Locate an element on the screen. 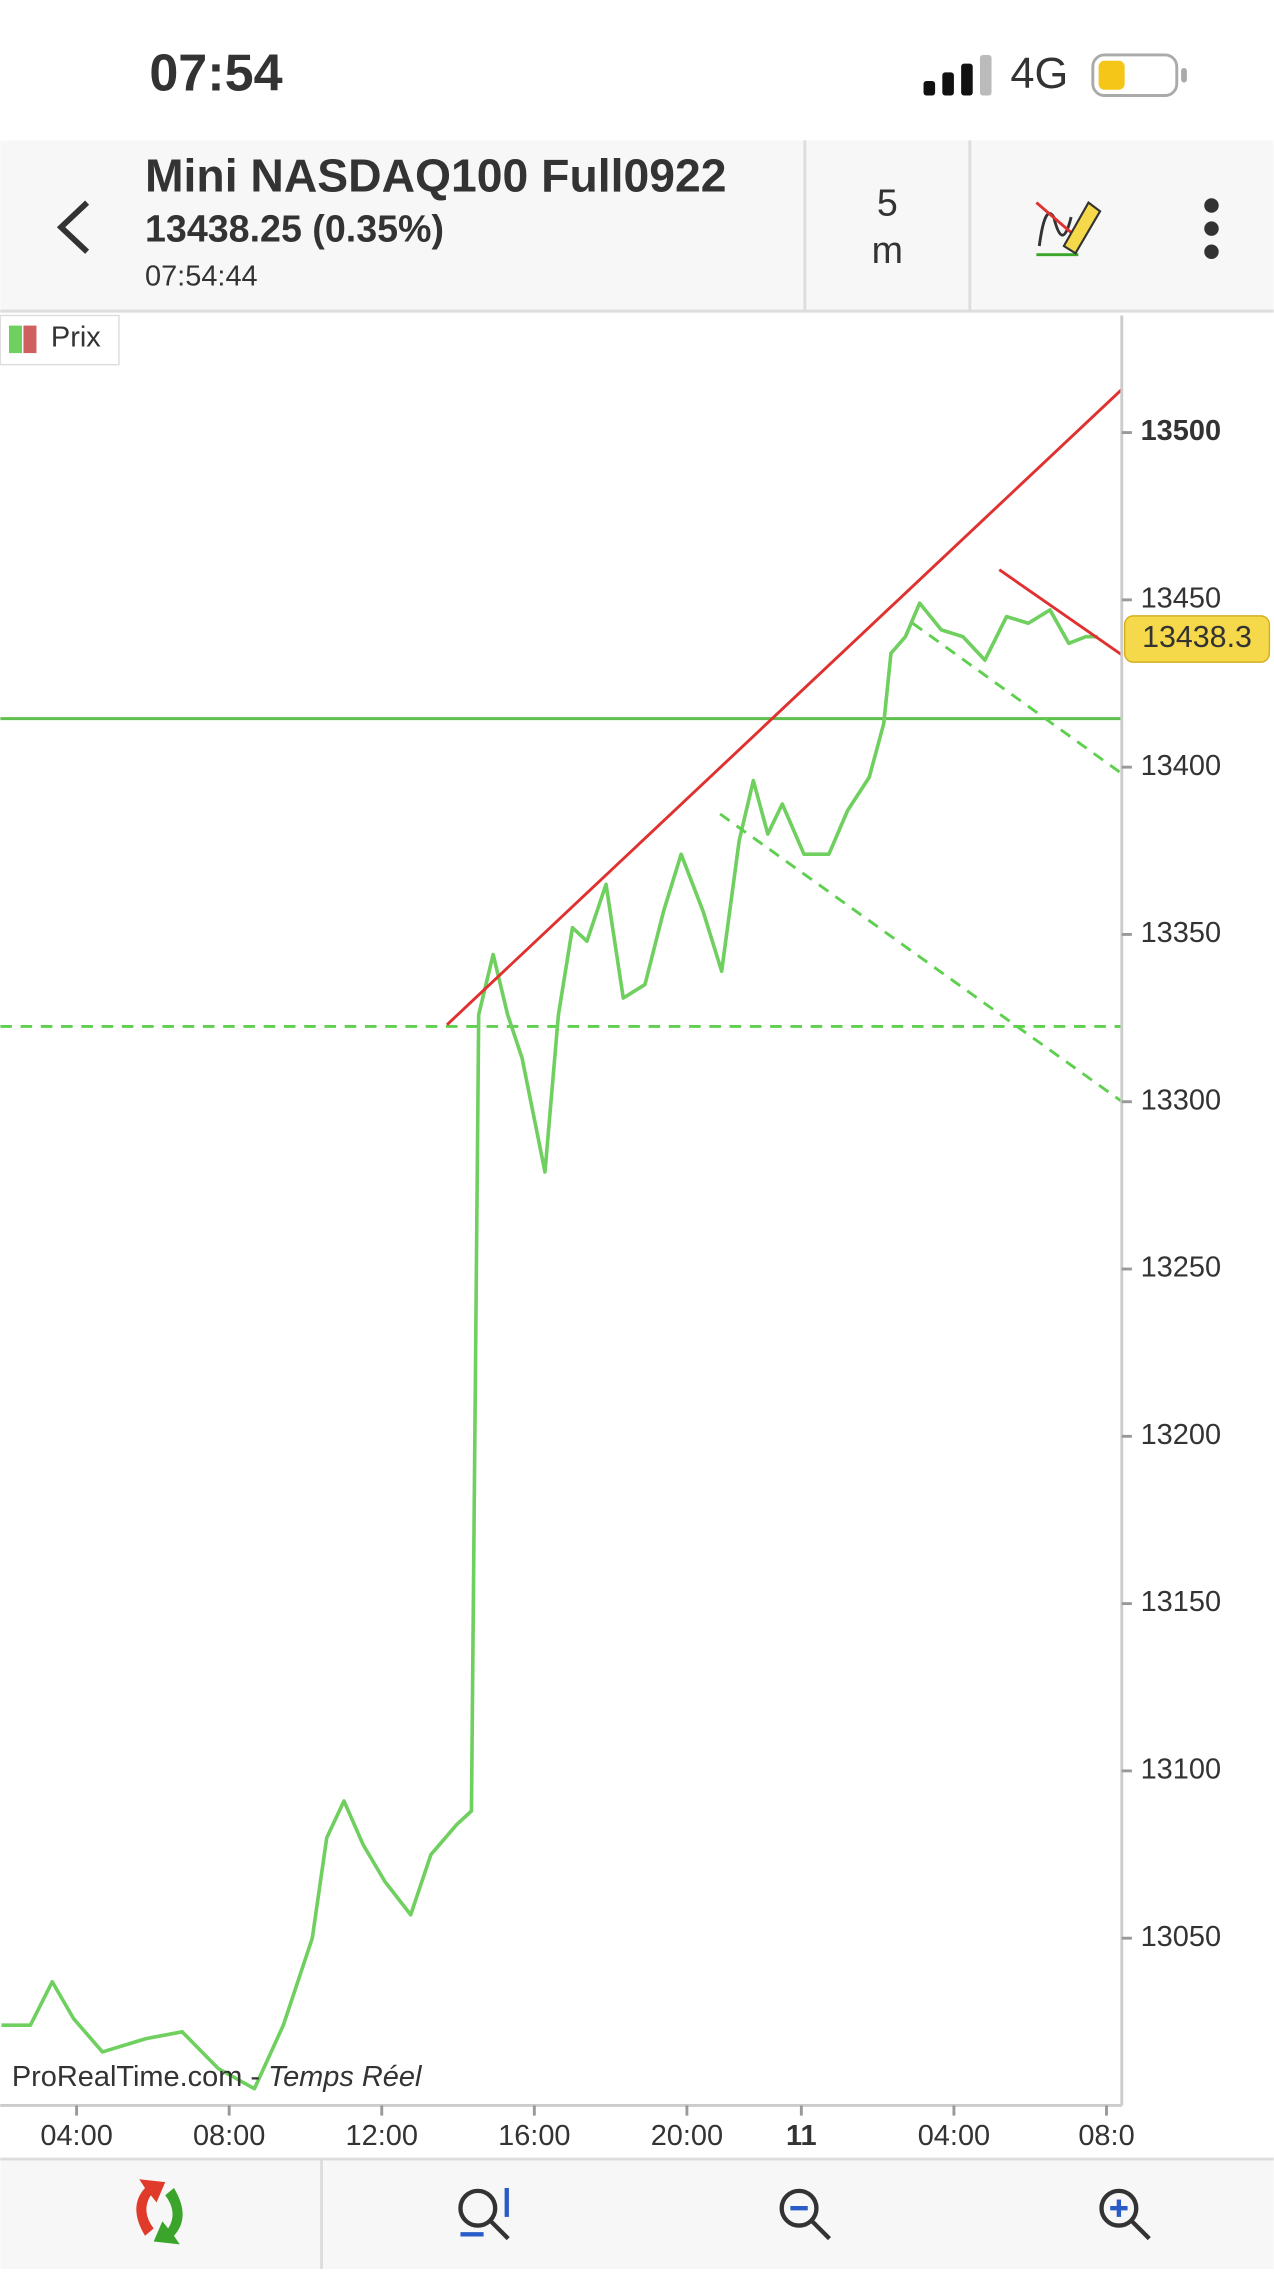 This screenshot has width=1274, height=2274. status-time: 07:54 is located at coordinates (215, 73).